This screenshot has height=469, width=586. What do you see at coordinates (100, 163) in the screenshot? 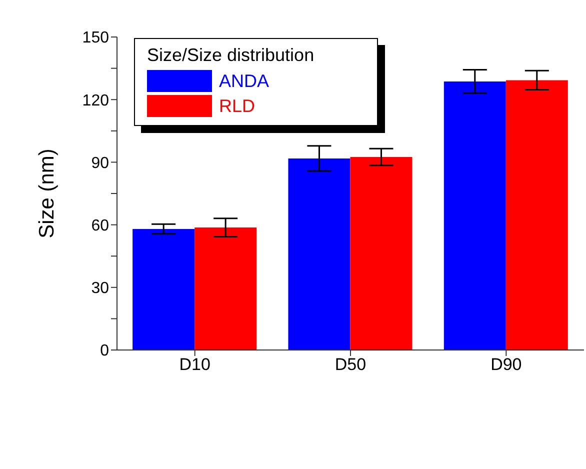
I see `y-tick-label: 90` at bounding box center [100, 163].